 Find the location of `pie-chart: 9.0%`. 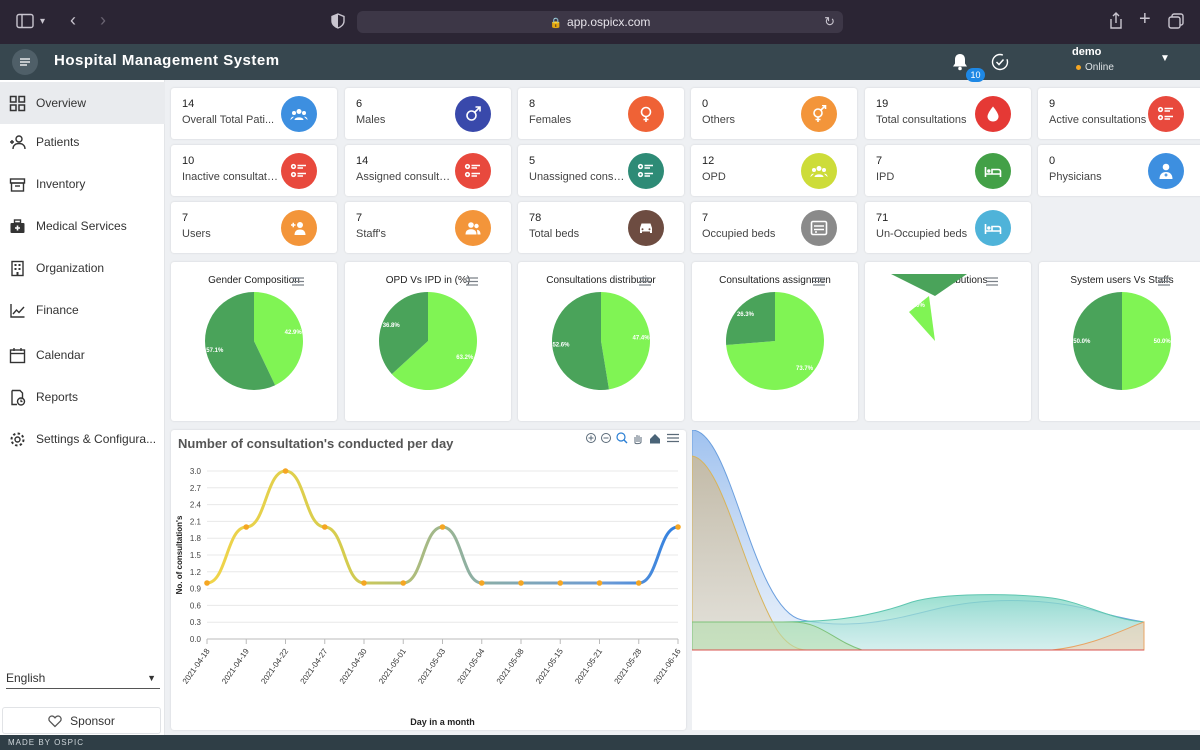

pie-chart: 9.0% is located at coordinates (929, 307).